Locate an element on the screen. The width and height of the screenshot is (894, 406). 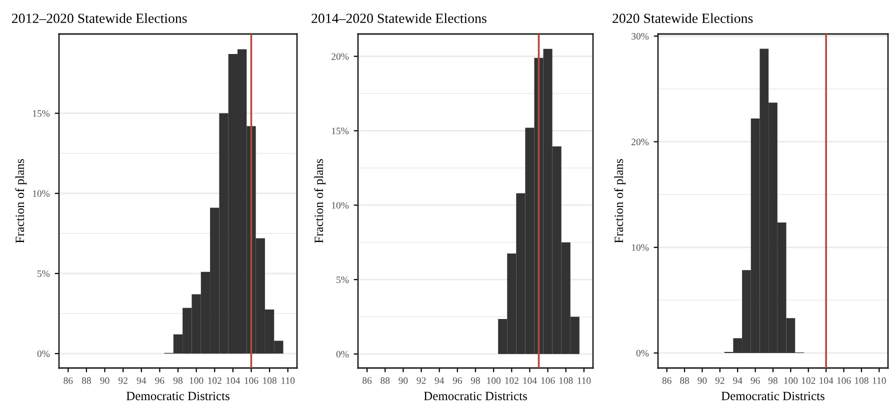
y-tick-label: 30% is located at coordinates (640, 36).